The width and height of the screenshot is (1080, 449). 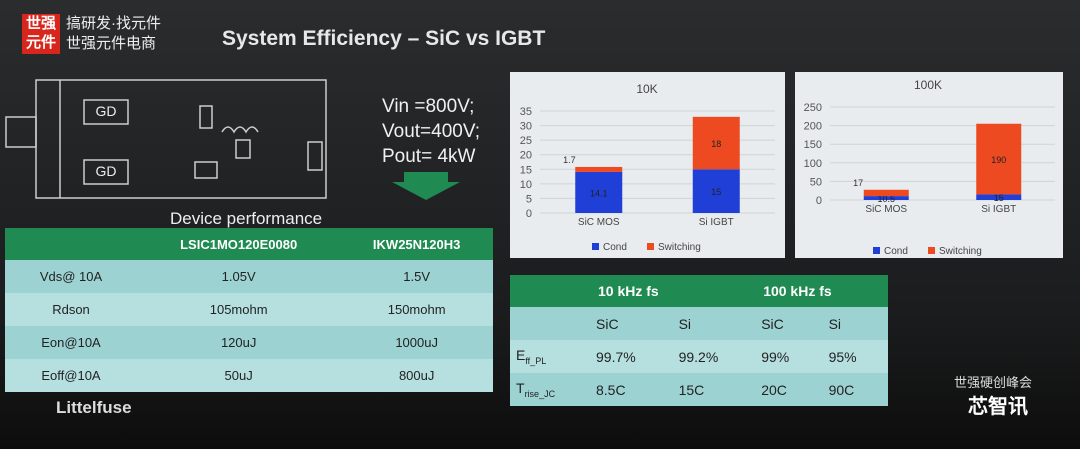 I want to click on header-row: 10 kHz fs 100 kHz fs, so click(x=699, y=291).